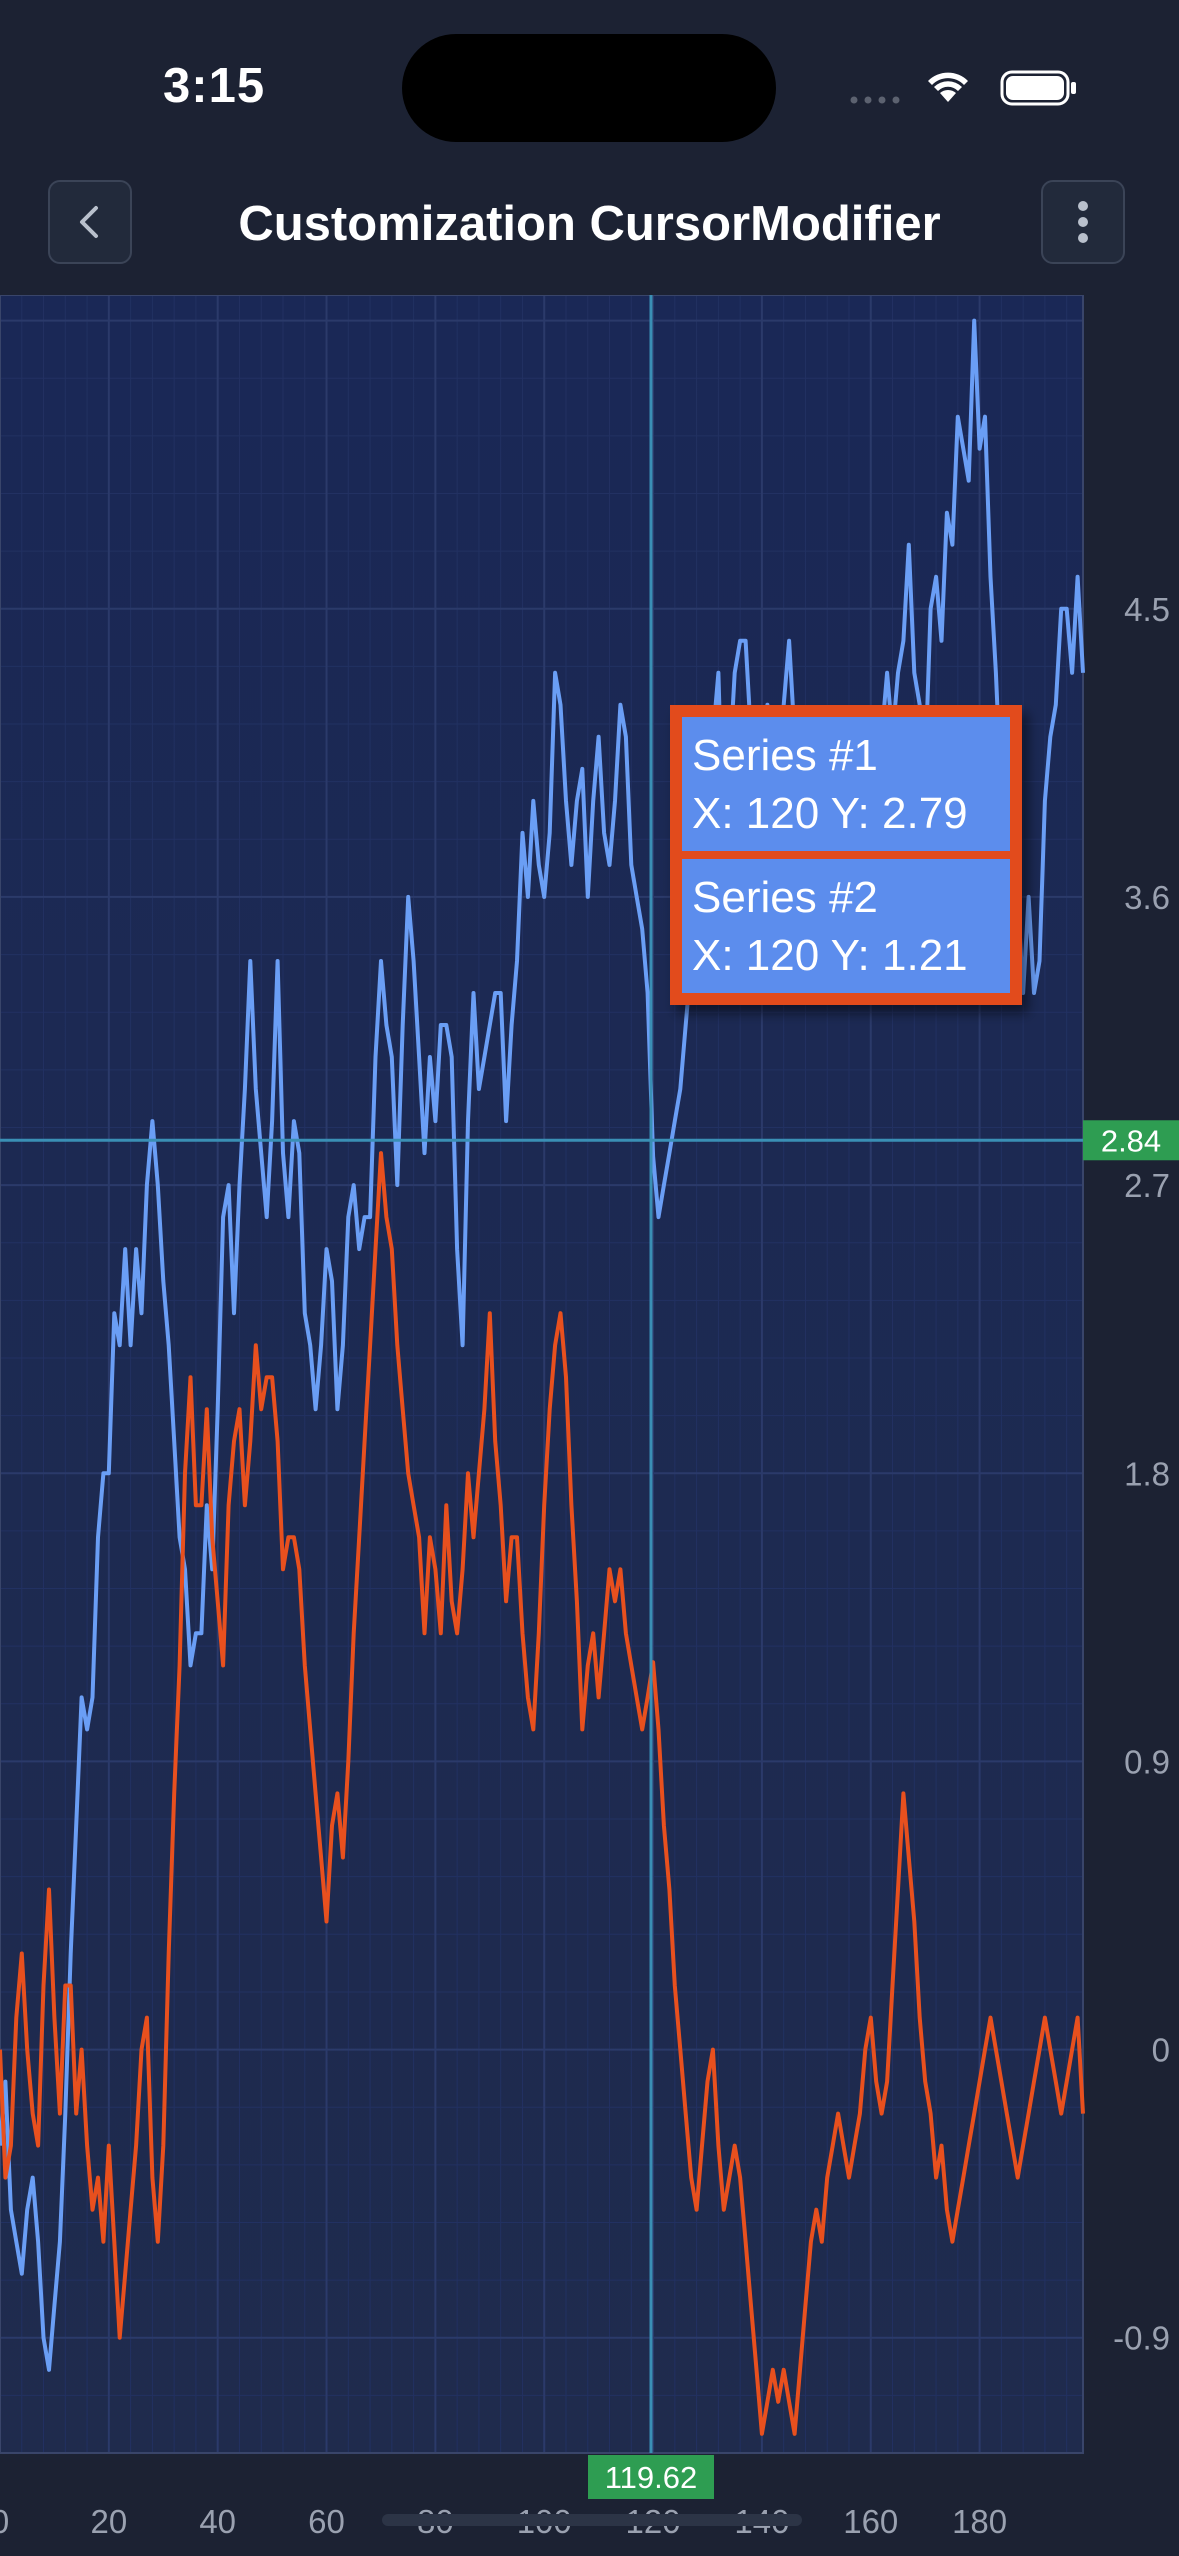  Describe the element at coordinates (1147, 609) in the screenshot. I see `y-tick-label: 4.5` at that location.